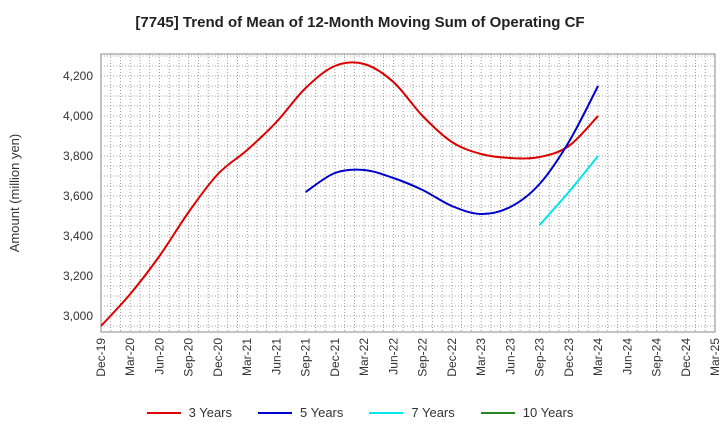 The width and height of the screenshot is (720, 440). Describe the element at coordinates (714, 357) in the screenshot. I see `x-tick-label: Mar-25` at that location.